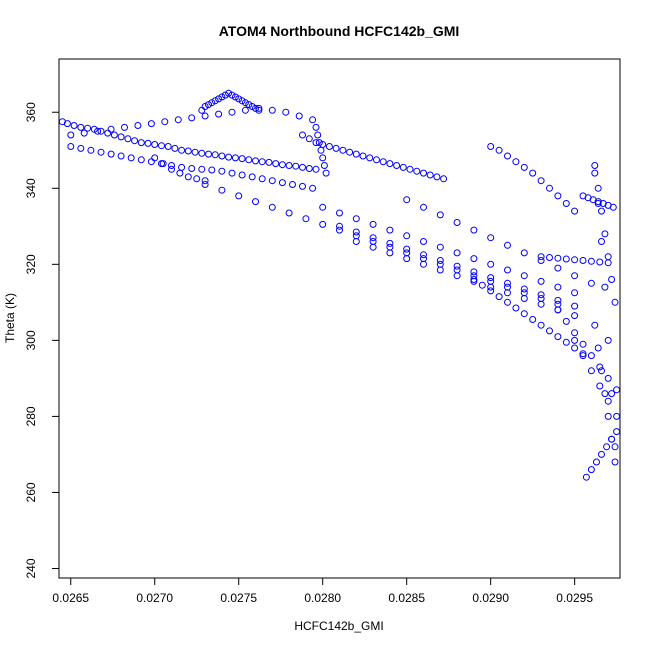 This screenshot has width=650, height=650. I want to click on y-tick-label: 280, so click(31, 416).